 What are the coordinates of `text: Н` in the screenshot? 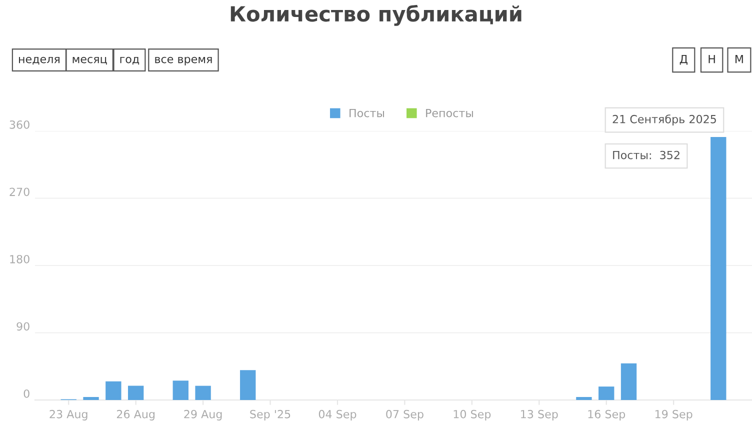 It's located at (711, 59).